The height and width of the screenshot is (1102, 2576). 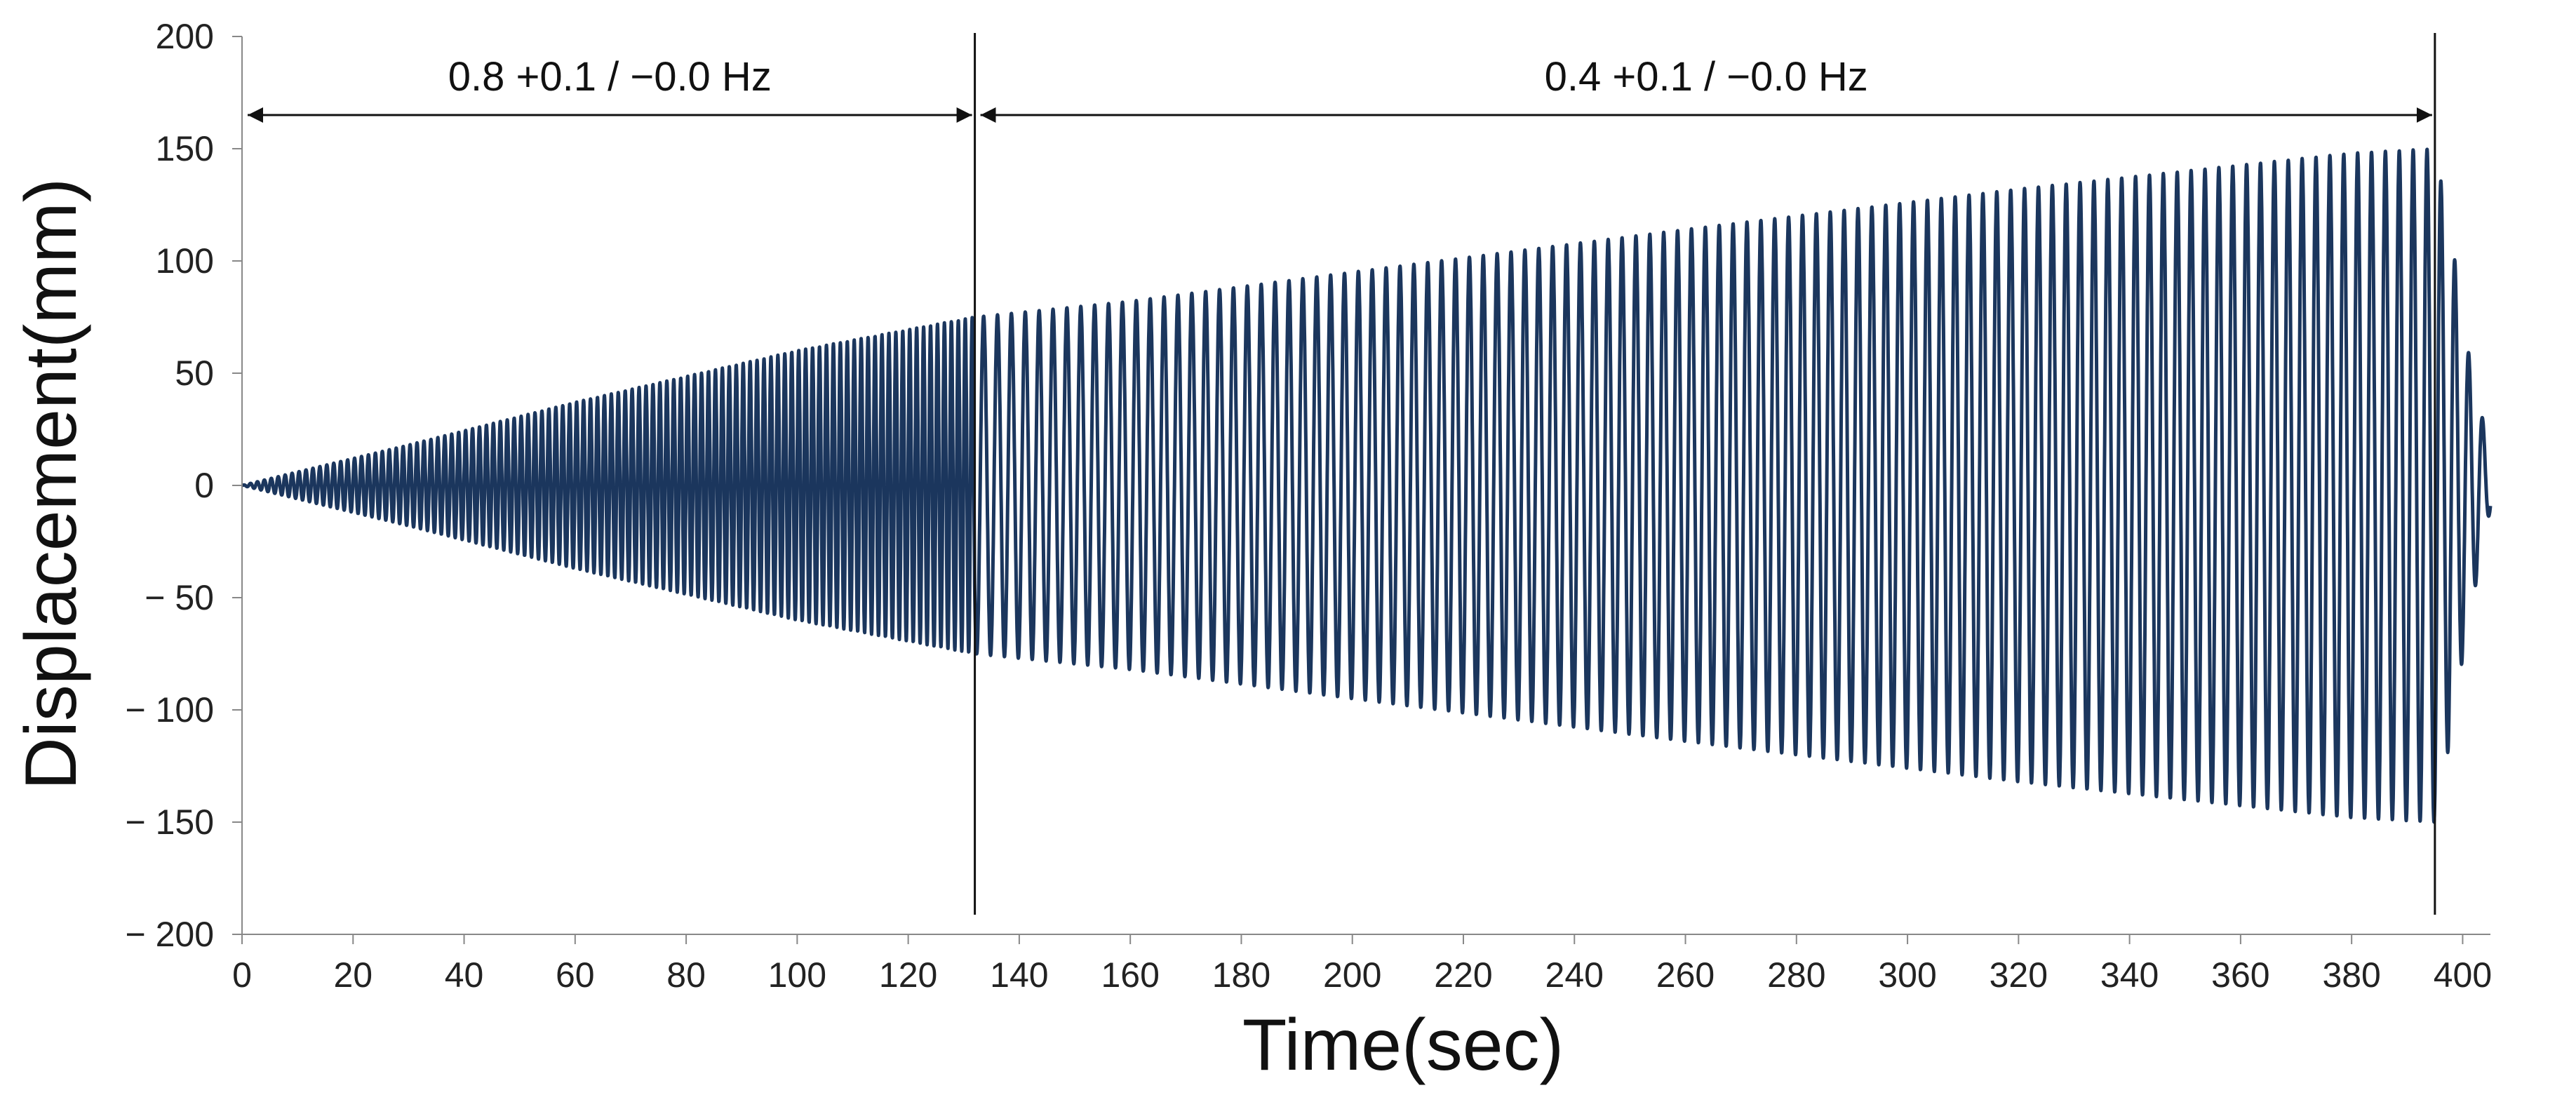 I want to click on y-axis-title: Displacement(mm), so click(x=51, y=484).